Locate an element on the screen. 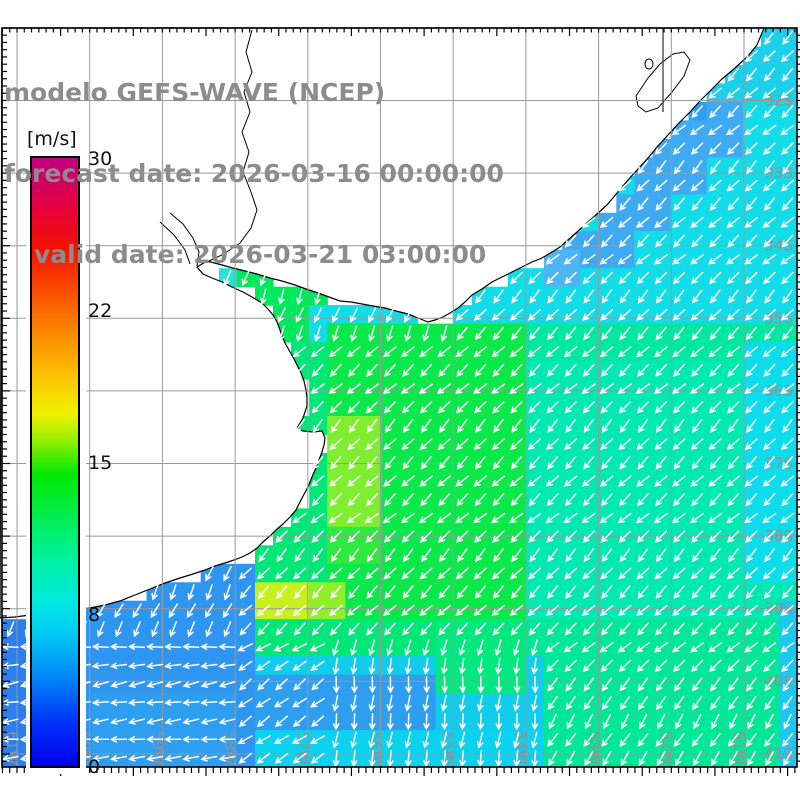 The height and width of the screenshot is (800, 800). model-title: modelo GEFS-WAVE (NCEP) is located at coordinates (195, 92).